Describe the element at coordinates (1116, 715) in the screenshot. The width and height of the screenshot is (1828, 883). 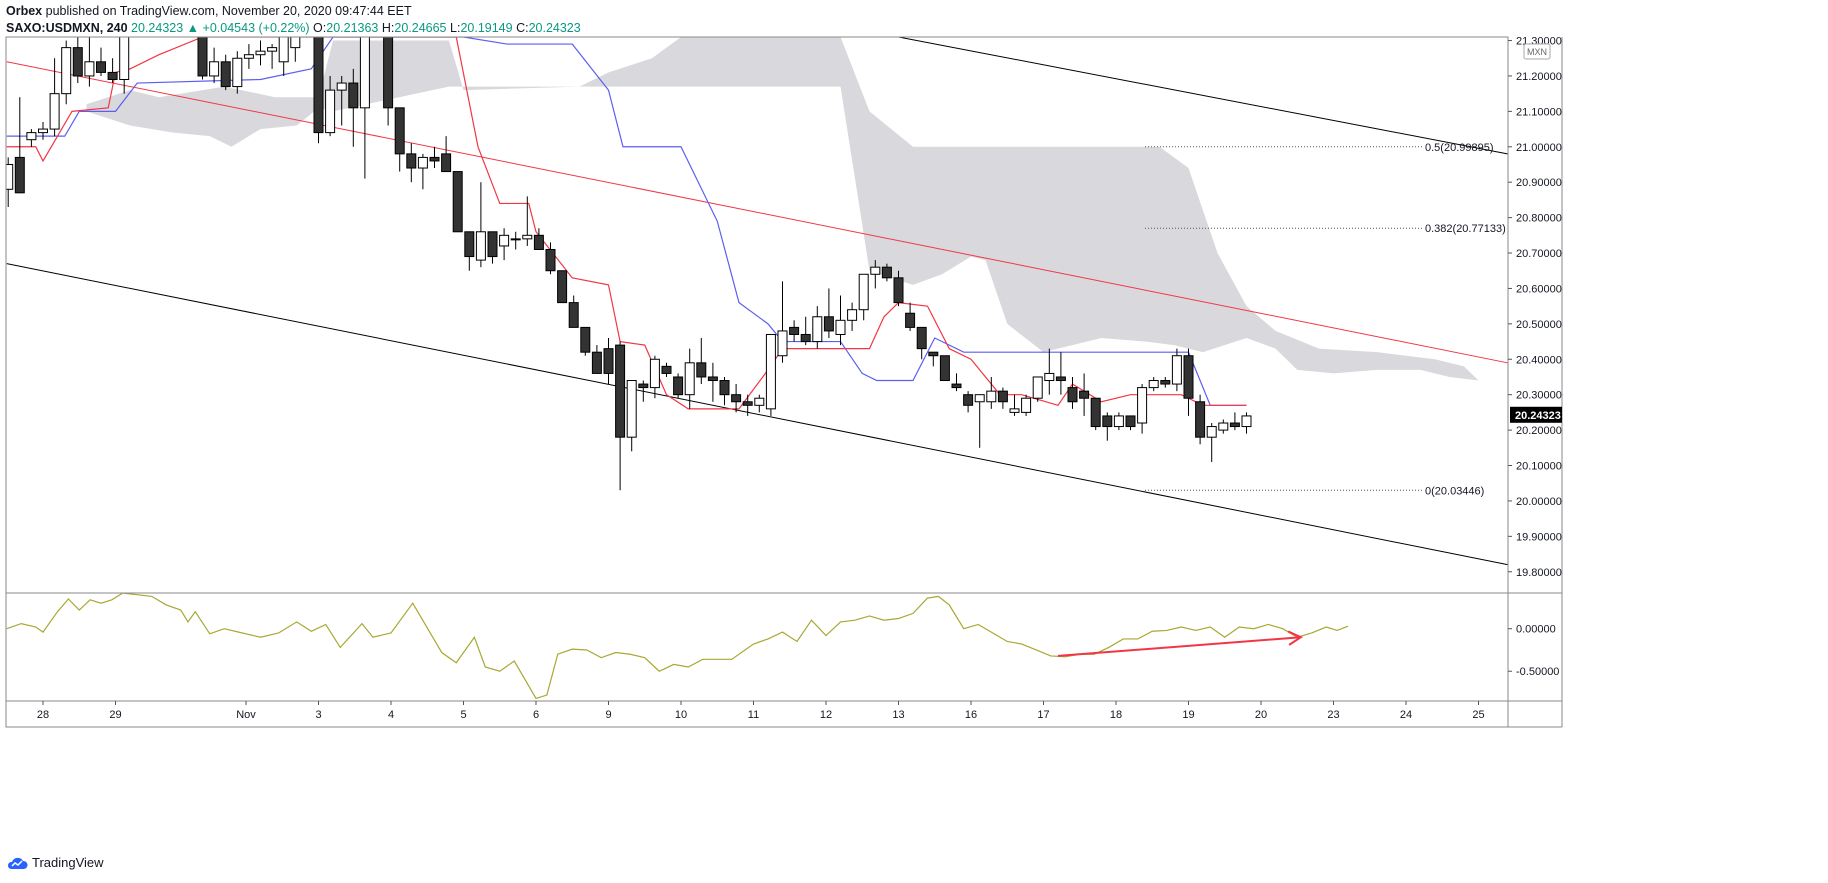
I see `x-tick-label: 18` at that location.